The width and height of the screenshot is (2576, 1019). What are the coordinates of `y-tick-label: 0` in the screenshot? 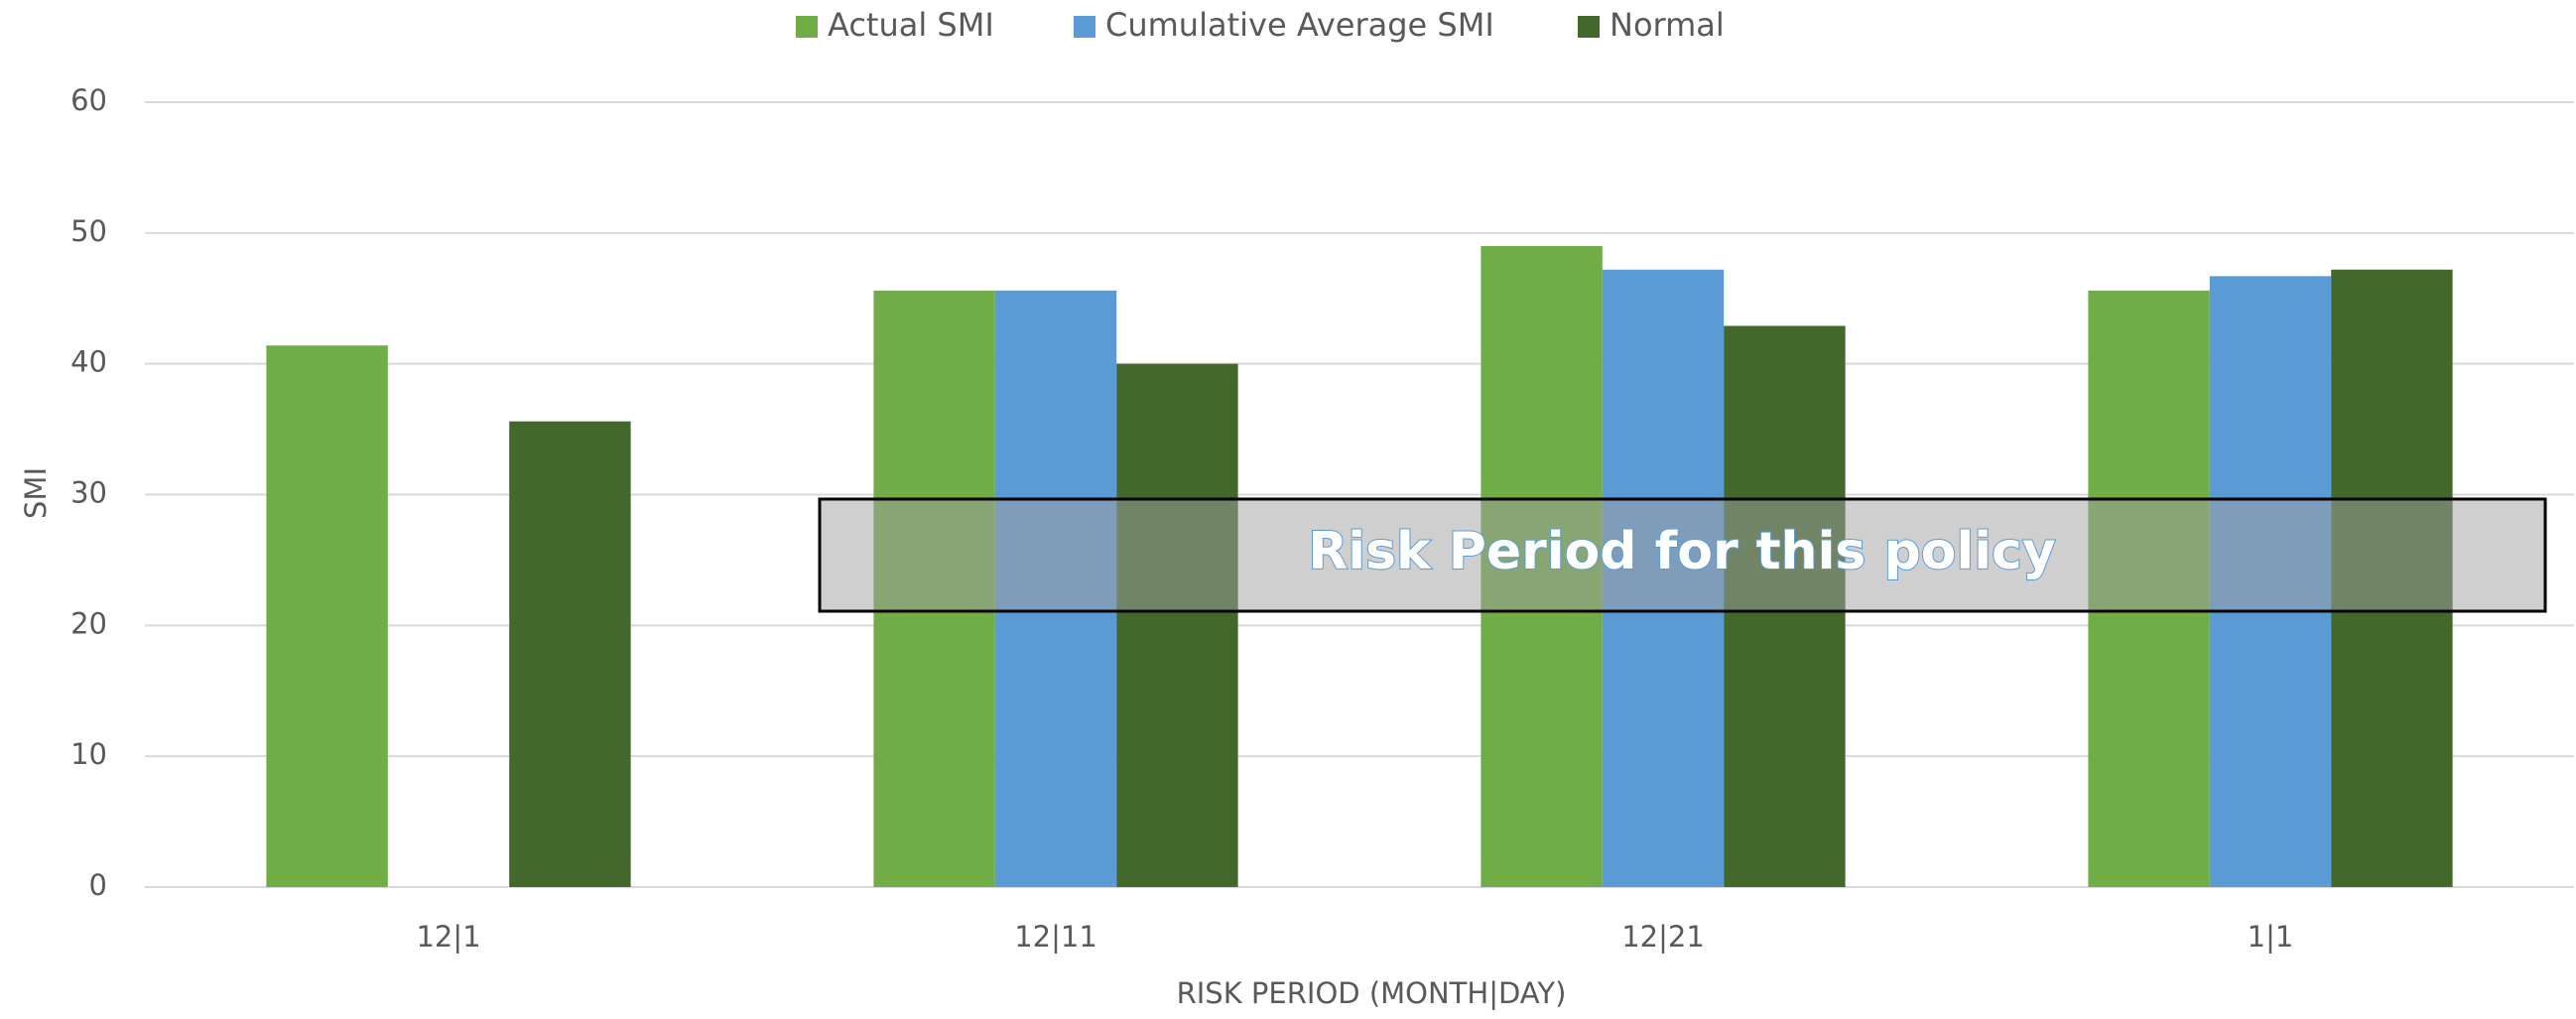 It's located at (98, 885).